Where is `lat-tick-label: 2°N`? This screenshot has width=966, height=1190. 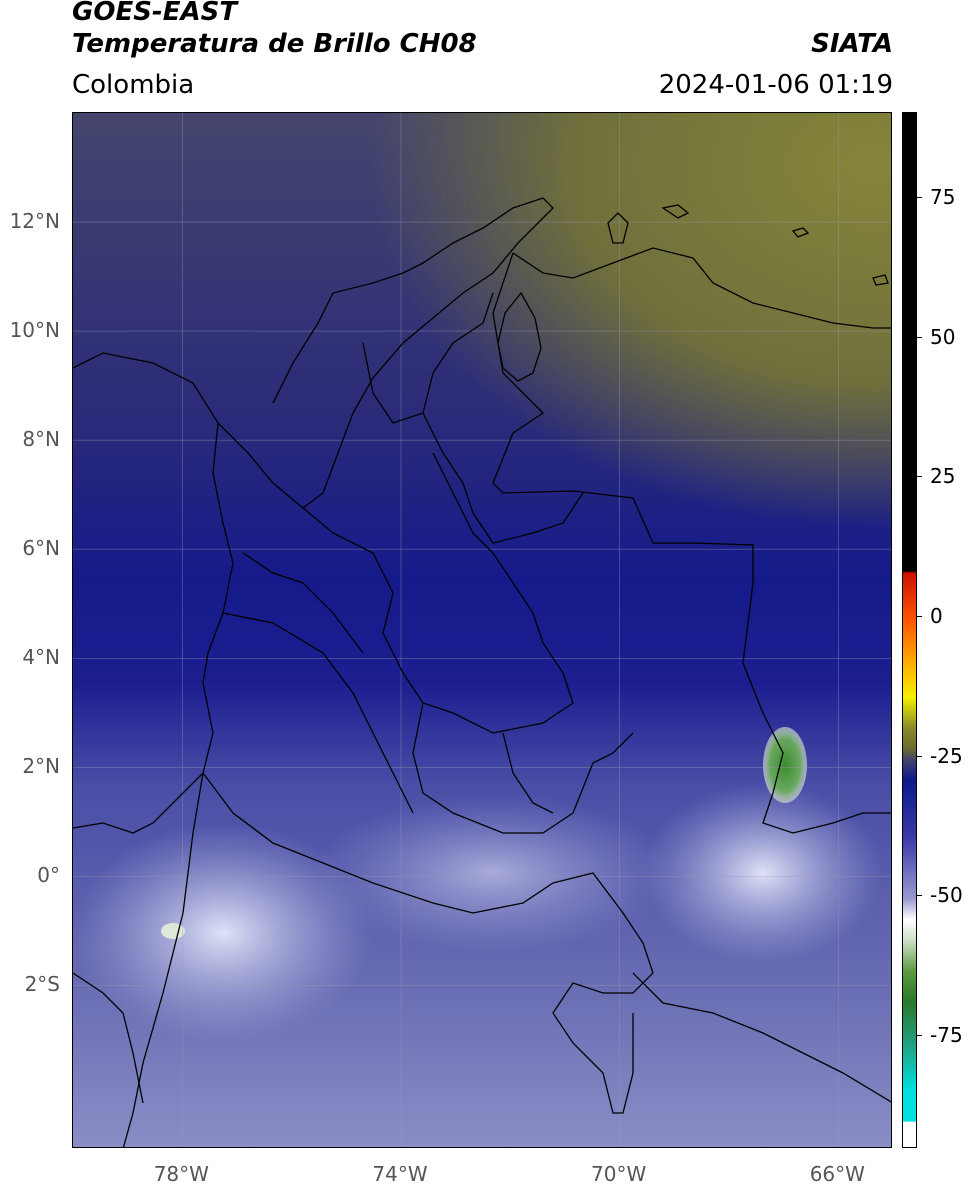
lat-tick-label: 2°N is located at coordinates (41, 766).